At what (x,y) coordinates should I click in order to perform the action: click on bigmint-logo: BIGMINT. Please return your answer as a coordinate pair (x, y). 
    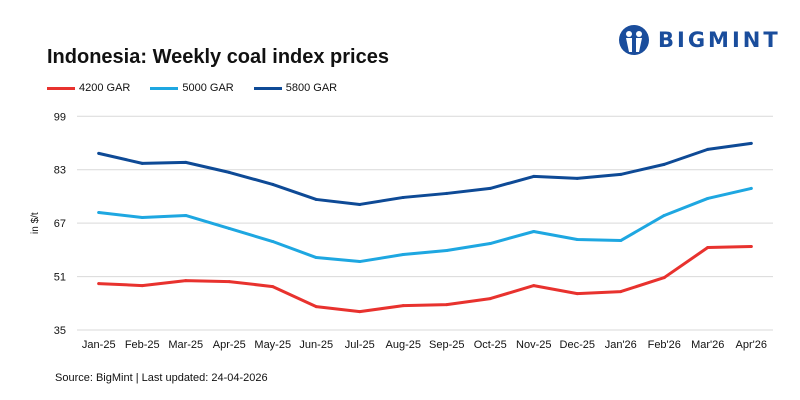
    Looking at the image, I should click on (699, 40).